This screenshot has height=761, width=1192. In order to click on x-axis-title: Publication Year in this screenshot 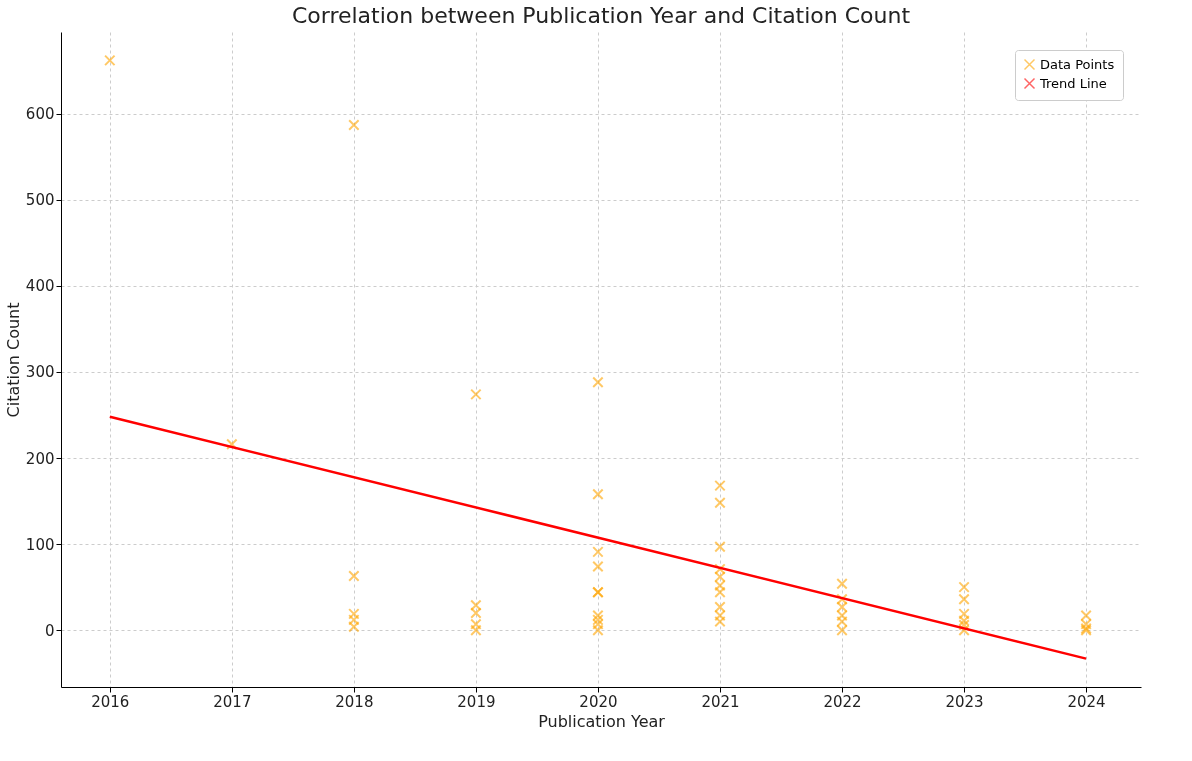, I will do `click(602, 721)`.